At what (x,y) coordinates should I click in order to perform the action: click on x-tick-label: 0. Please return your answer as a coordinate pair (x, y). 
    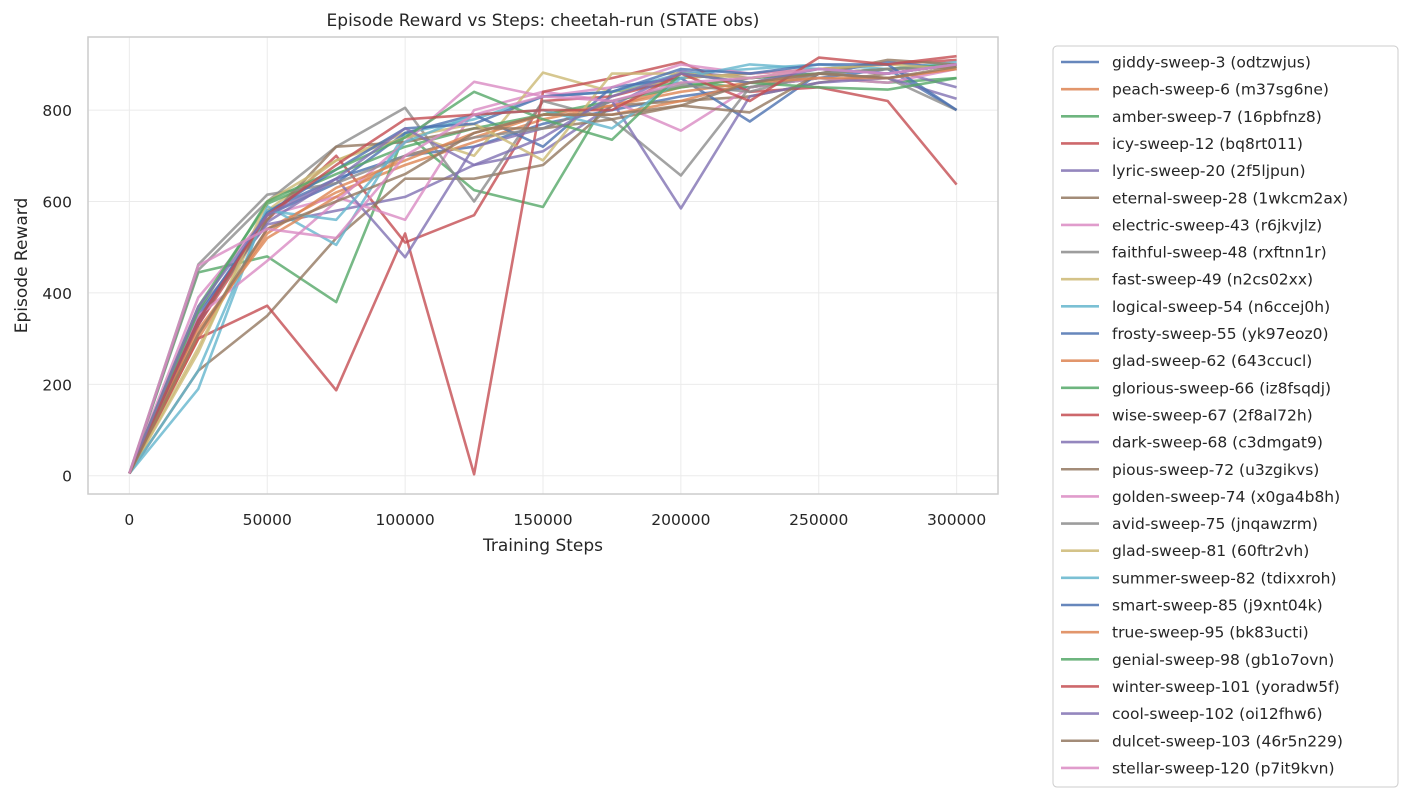
    Looking at the image, I should click on (129, 520).